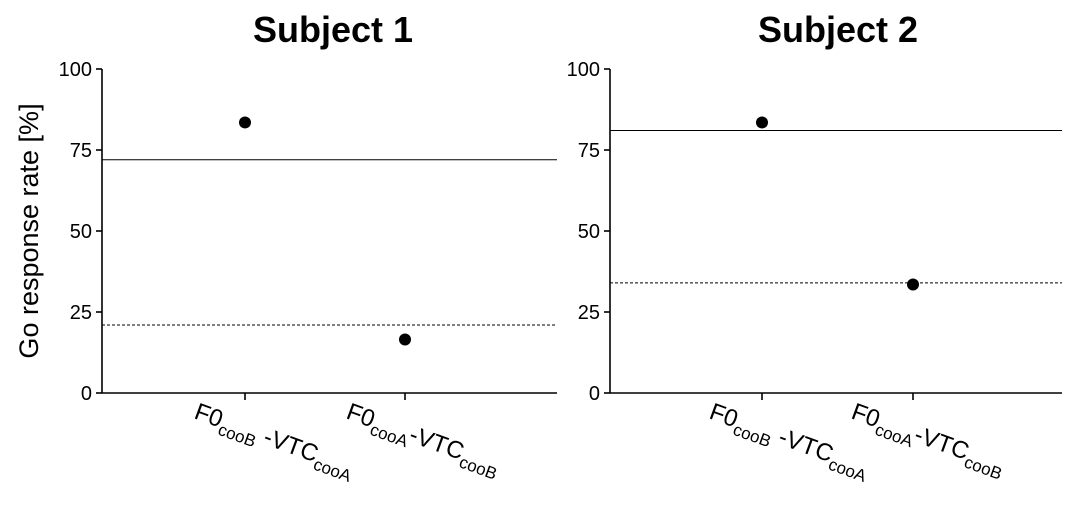  Describe the element at coordinates (333, 29) in the screenshot. I see `panel-title: Subject 1` at that location.